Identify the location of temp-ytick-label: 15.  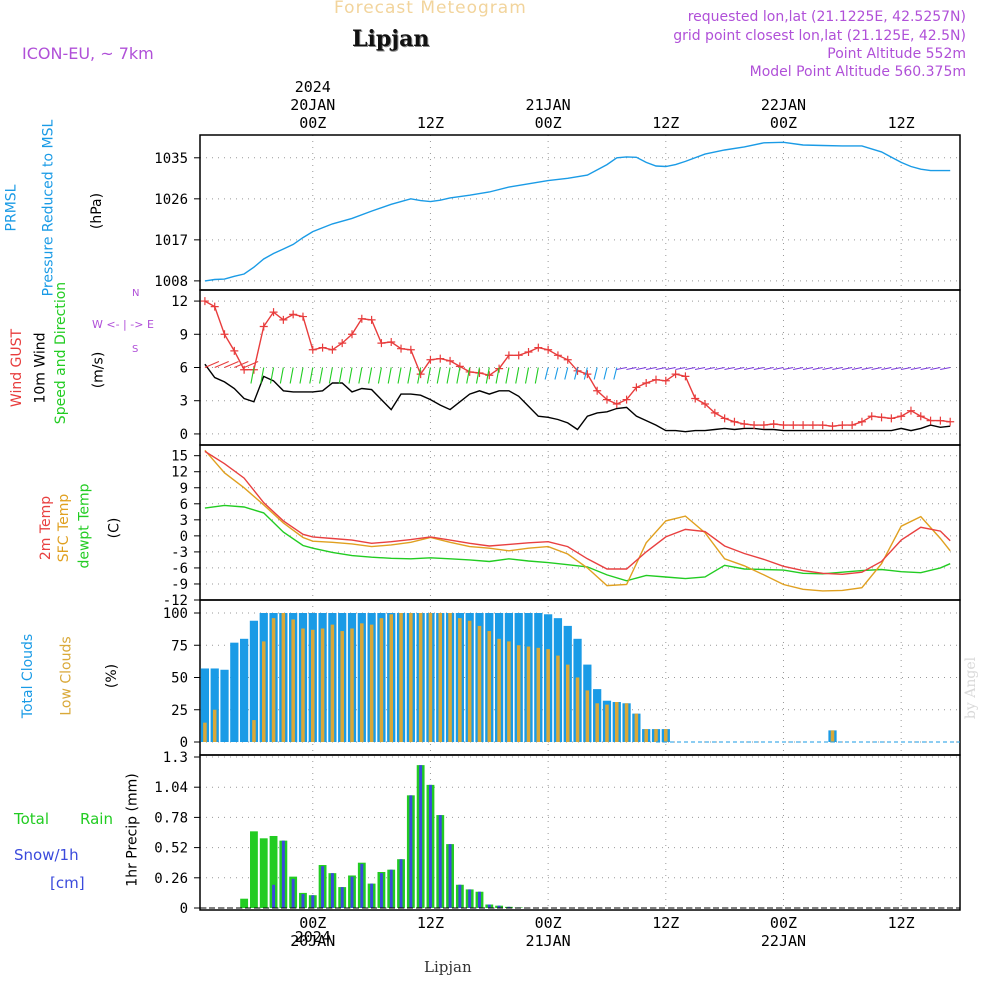
(179, 457).